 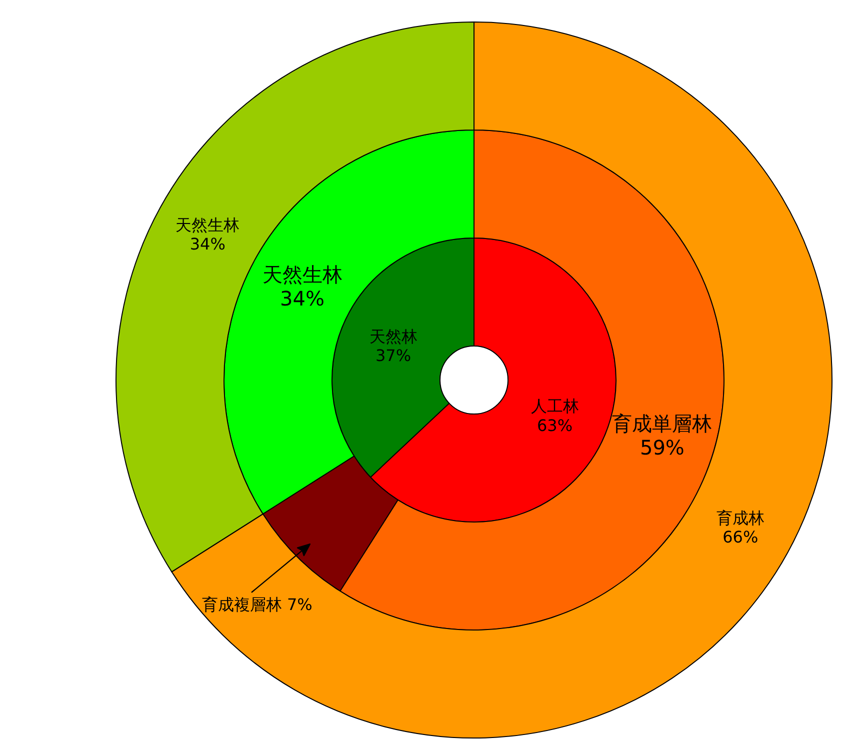 I want to click on slice-label: 育成林, so click(x=740, y=518).